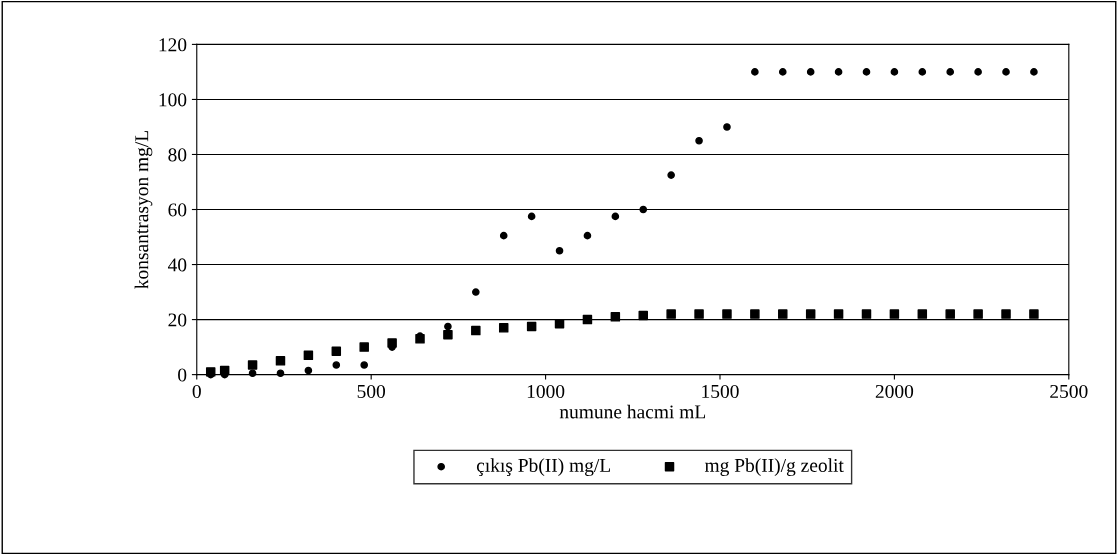 The width and height of the screenshot is (1118, 555). I want to click on legend-label: mg Pb(II)/g zeolit, so click(774, 467).